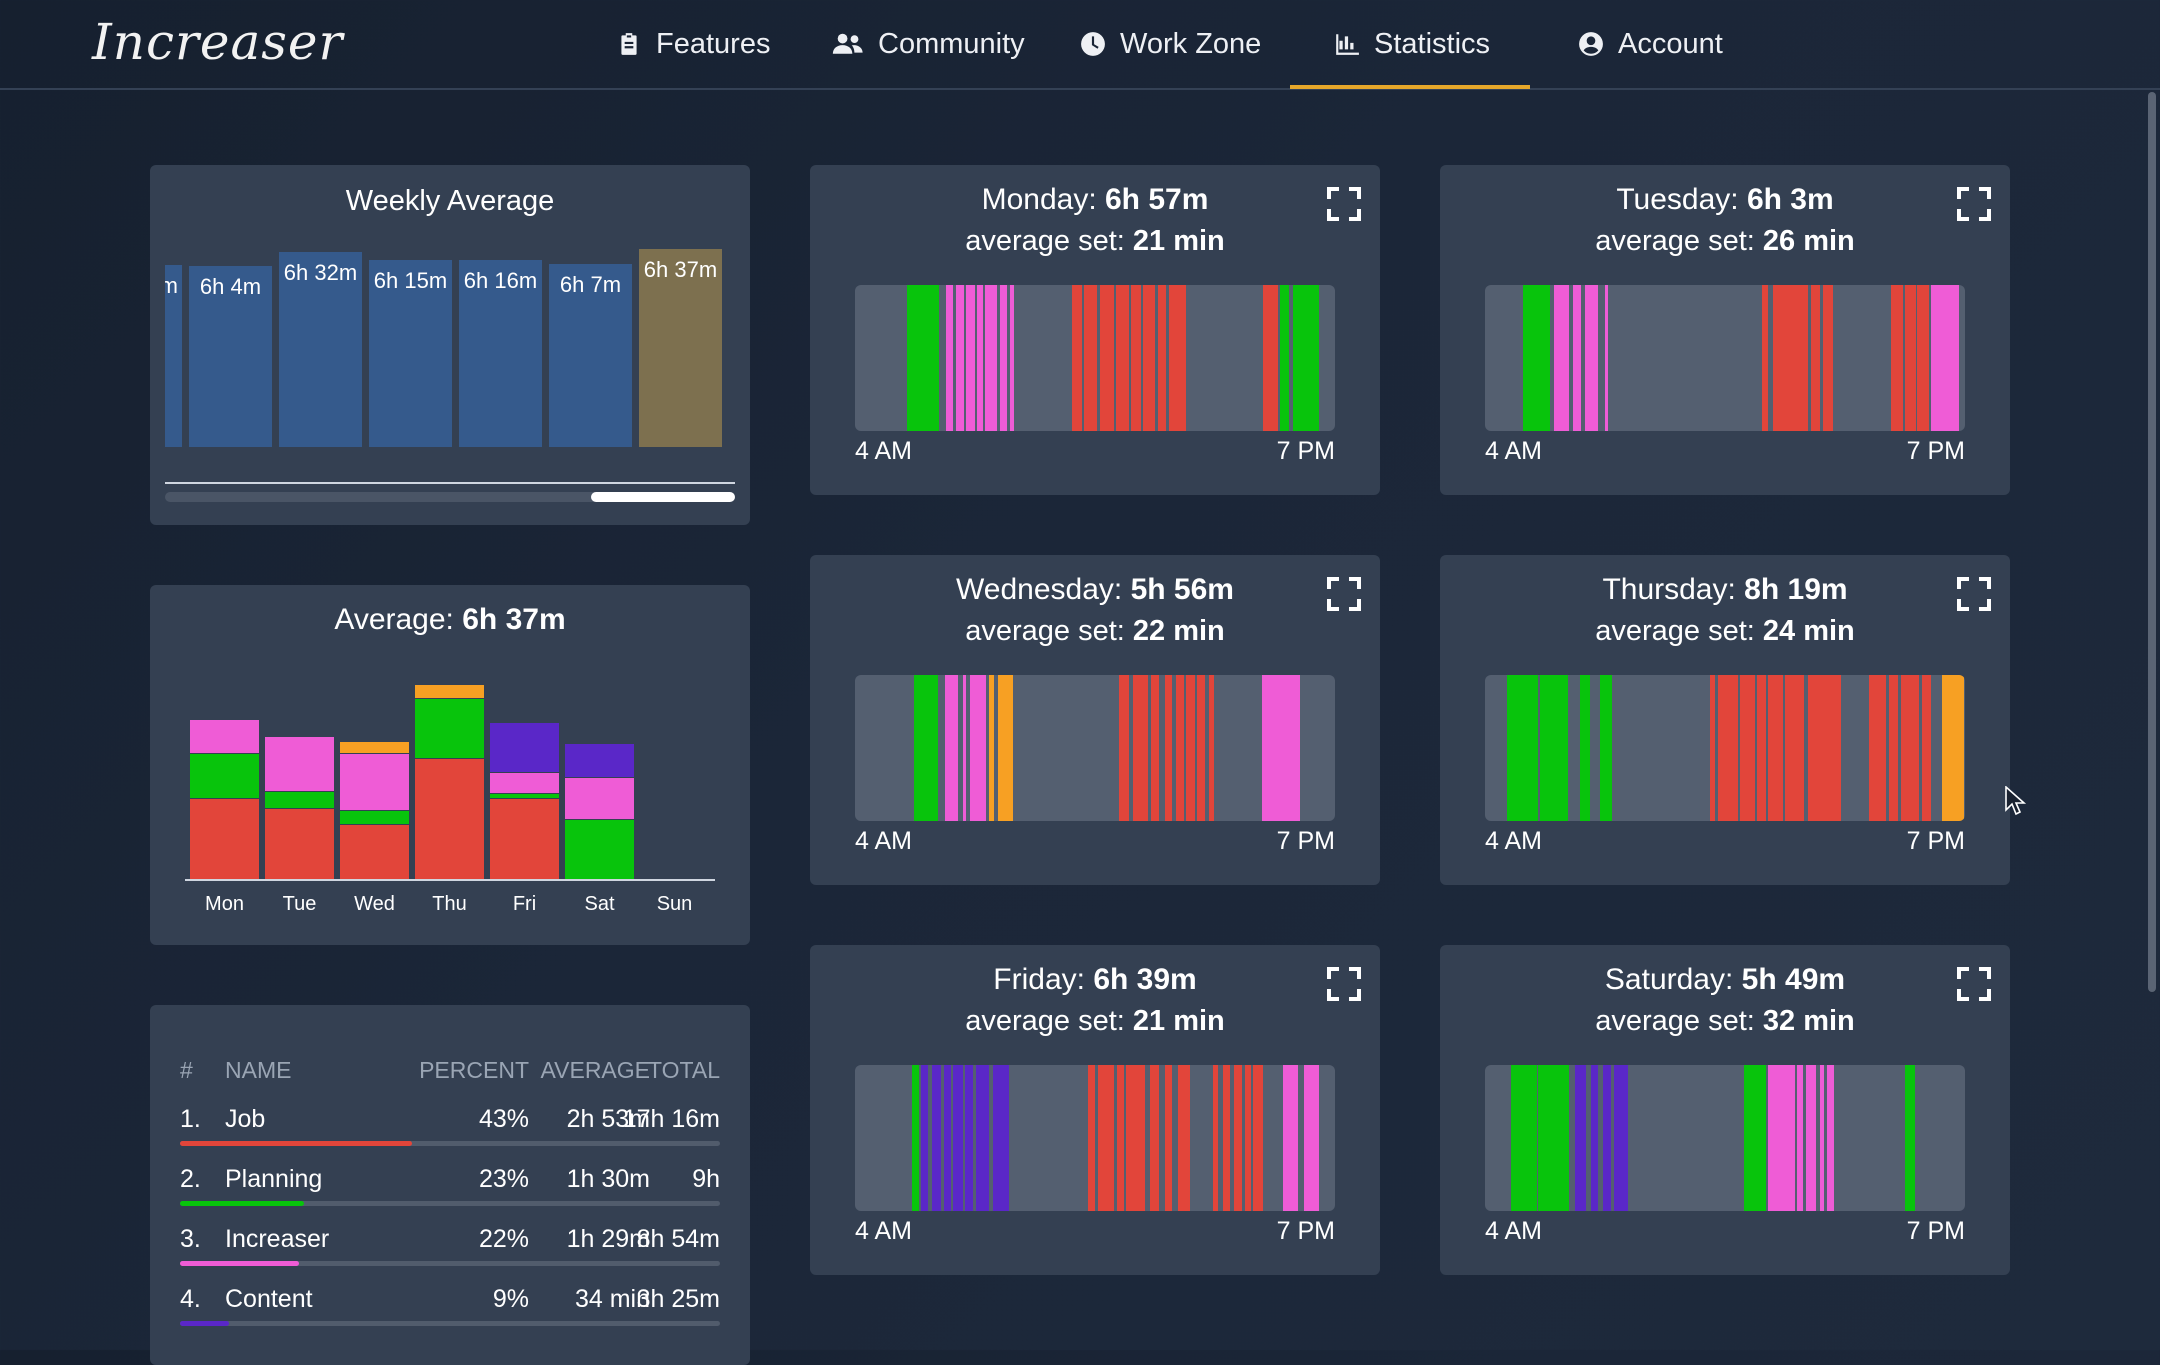  Describe the element at coordinates (320, 273) in the screenshot. I see `weekly-bar-label: 6h 32m` at that location.